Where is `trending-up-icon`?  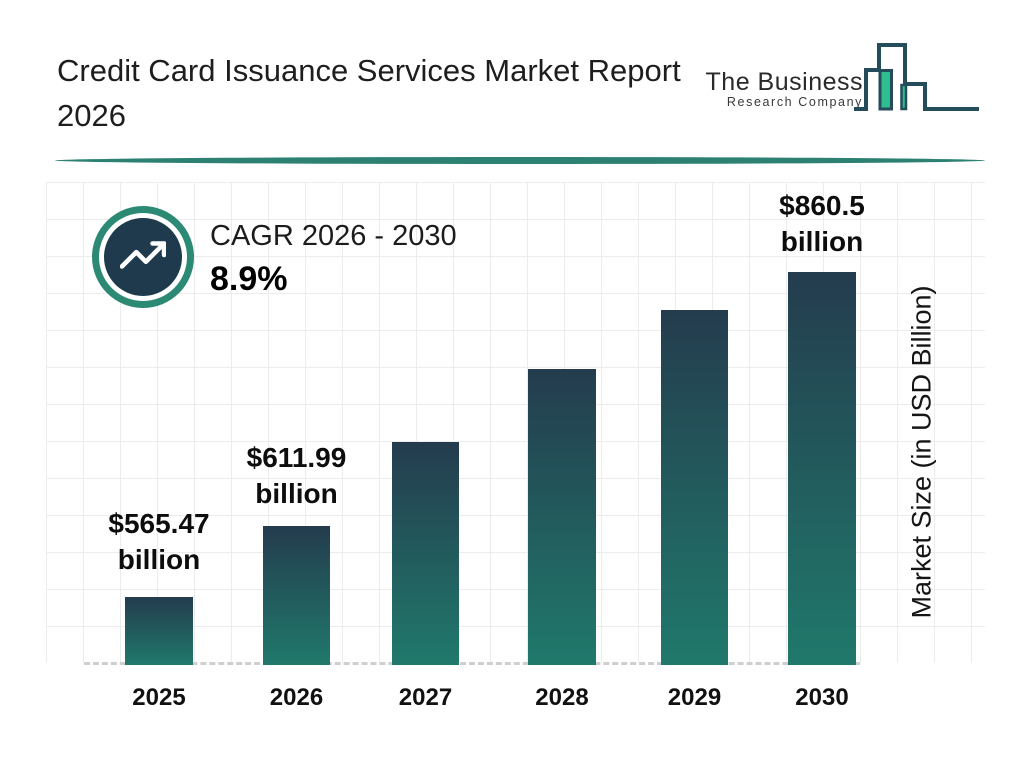 trending-up-icon is located at coordinates (143, 257).